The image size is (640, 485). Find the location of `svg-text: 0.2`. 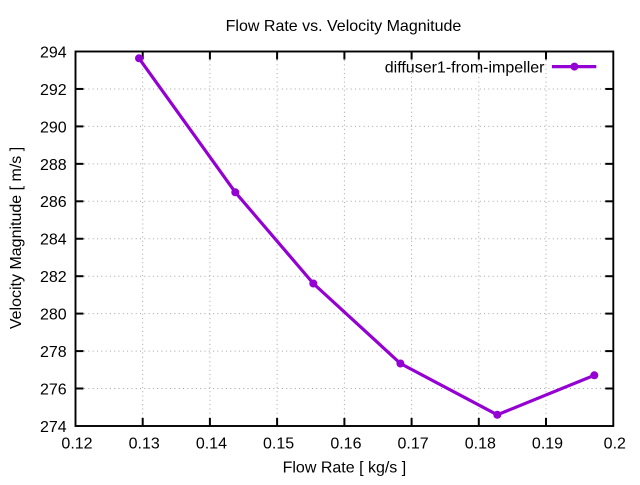

svg-text: 0.2 is located at coordinates (615, 444).